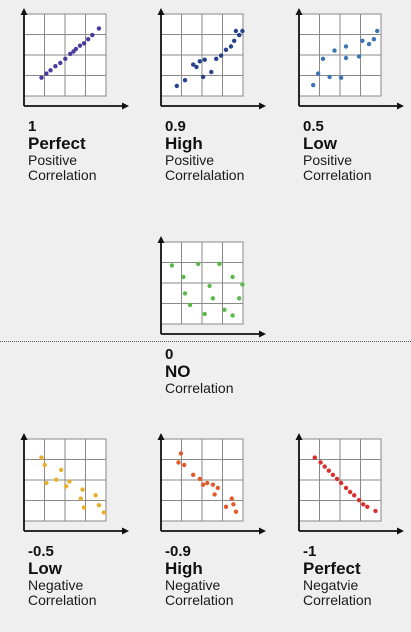  Describe the element at coordinates (313, 126) in the screenshot. I see `correlation-value: 0.5` at that location.